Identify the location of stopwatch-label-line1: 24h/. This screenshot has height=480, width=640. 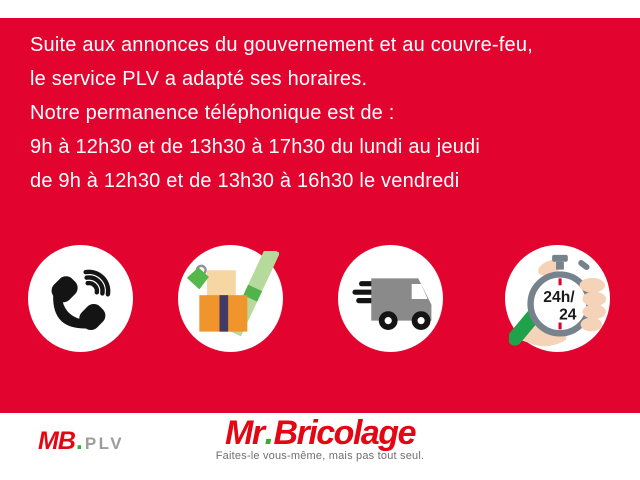
(559, 296).